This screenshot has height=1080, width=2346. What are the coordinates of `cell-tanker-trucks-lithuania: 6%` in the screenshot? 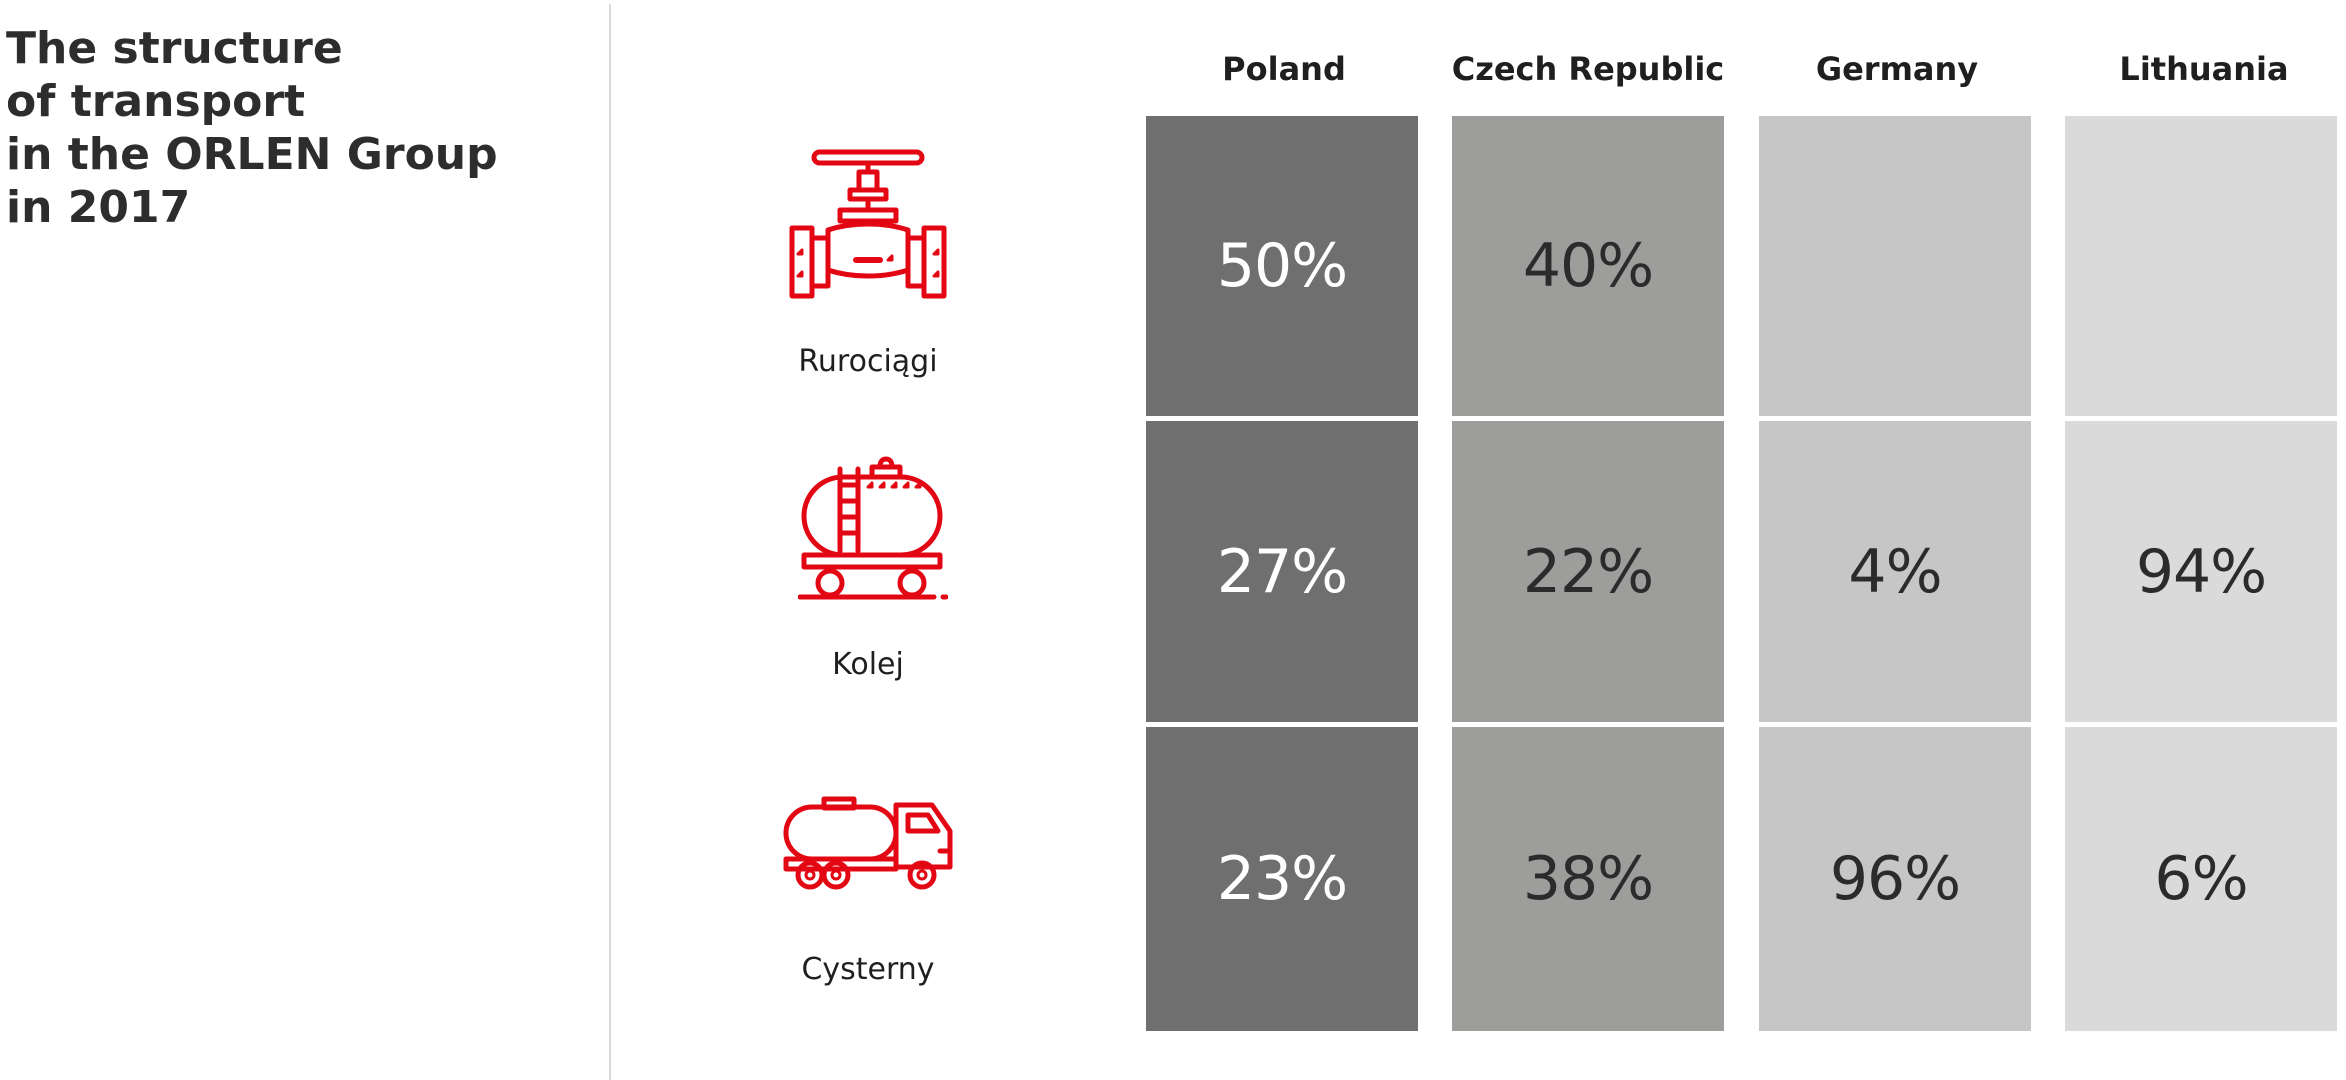 It's located at (2201, 879).